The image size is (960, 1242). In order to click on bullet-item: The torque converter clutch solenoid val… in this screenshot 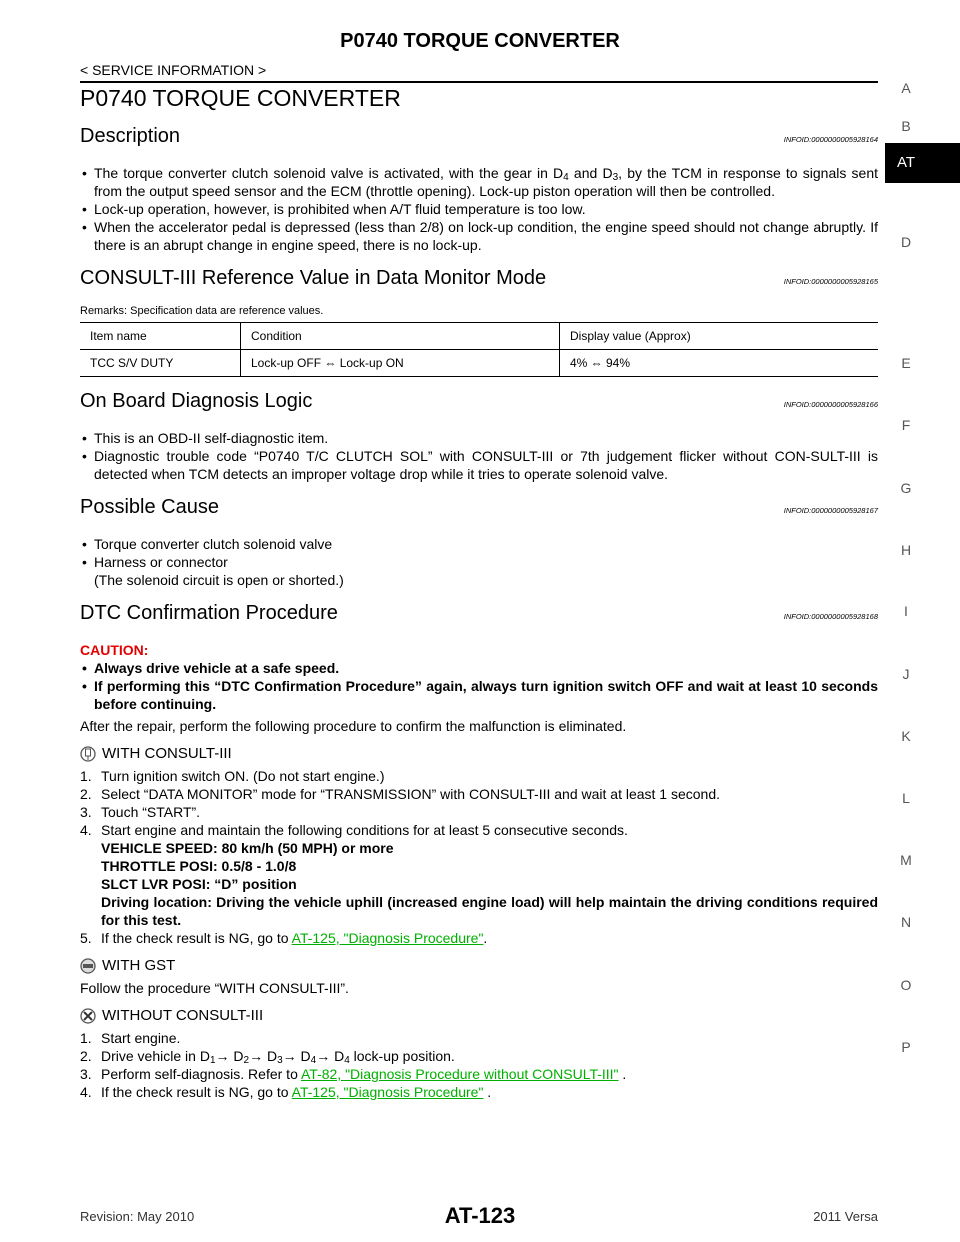, I will do `click(479, 182)`.